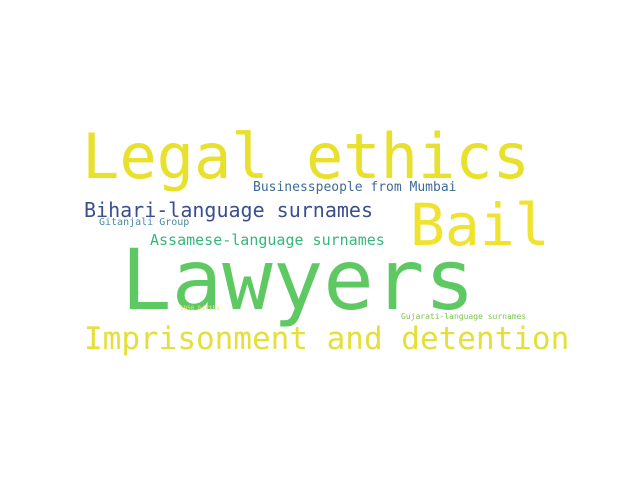 This screenshot has width=640, height=480. Describe the element at coordinates (267, 240) in the screenshot. I see `word-assamese-language-surnames: Assamese-language surnames` at that location.